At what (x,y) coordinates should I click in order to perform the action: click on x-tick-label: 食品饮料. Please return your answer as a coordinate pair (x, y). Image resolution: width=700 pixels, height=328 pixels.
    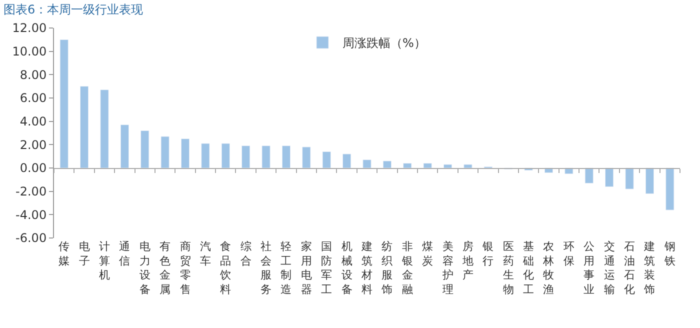
    Looking at the image, I should click on (225, 268).